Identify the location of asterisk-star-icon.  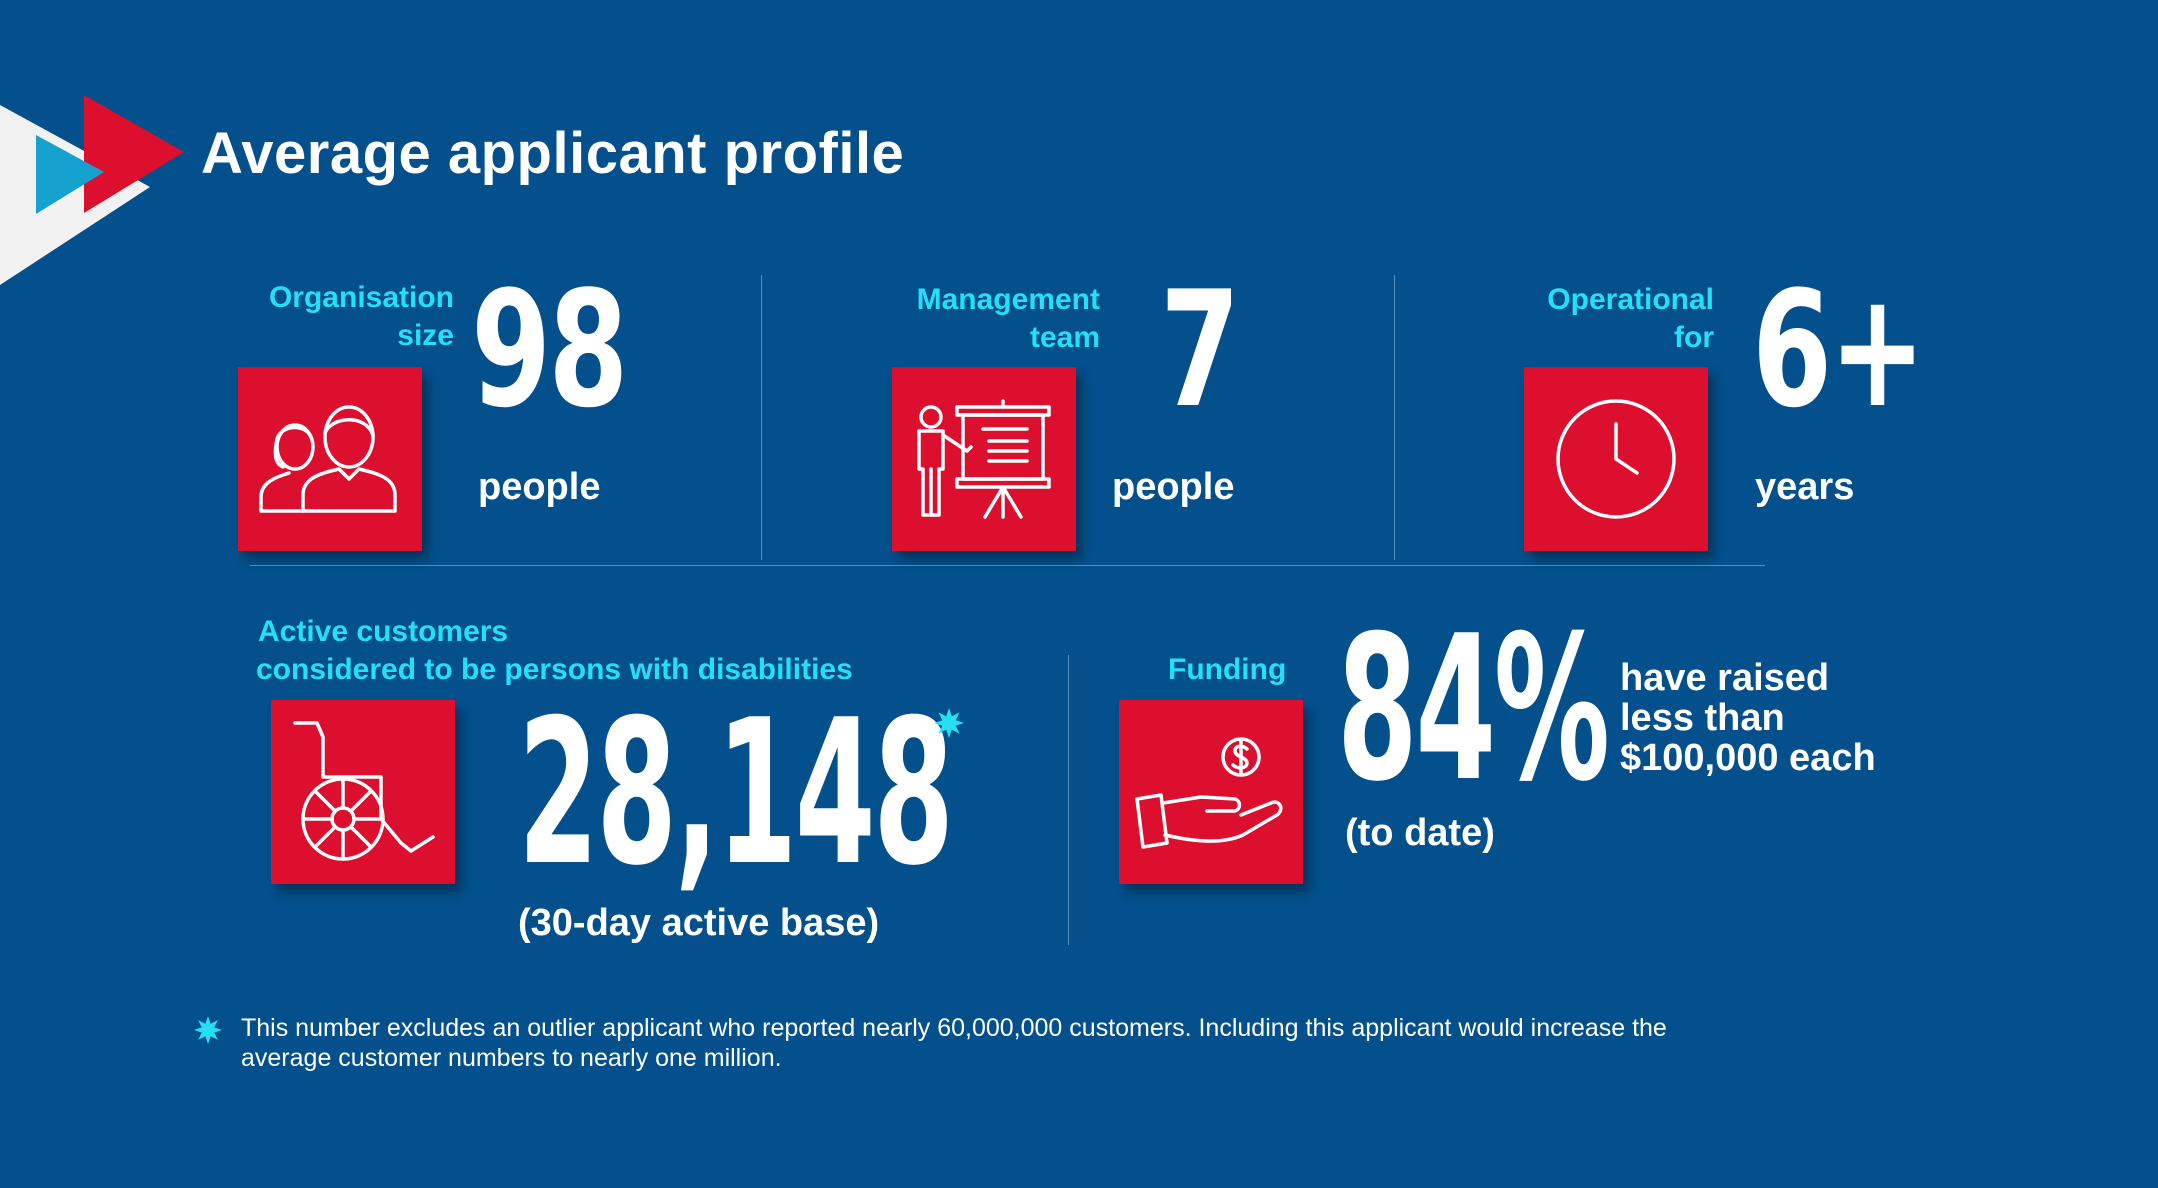
(949, 723).